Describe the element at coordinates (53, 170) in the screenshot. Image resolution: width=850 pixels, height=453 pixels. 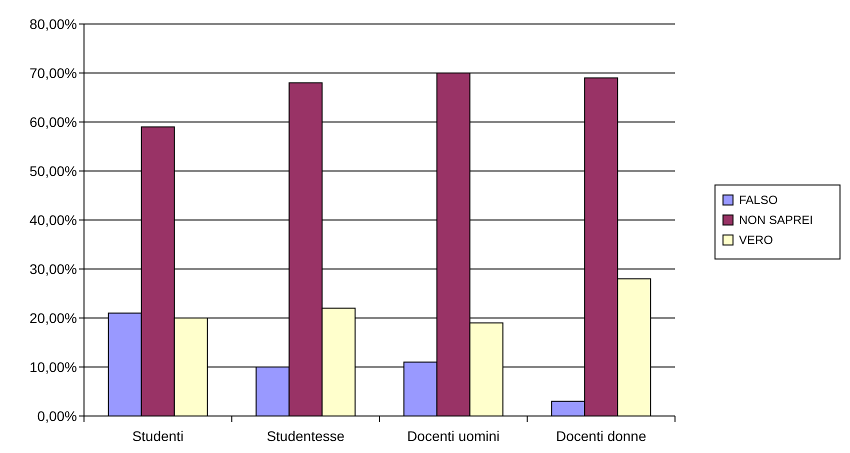
I see `y-tick-label: 50,00%` at that location.